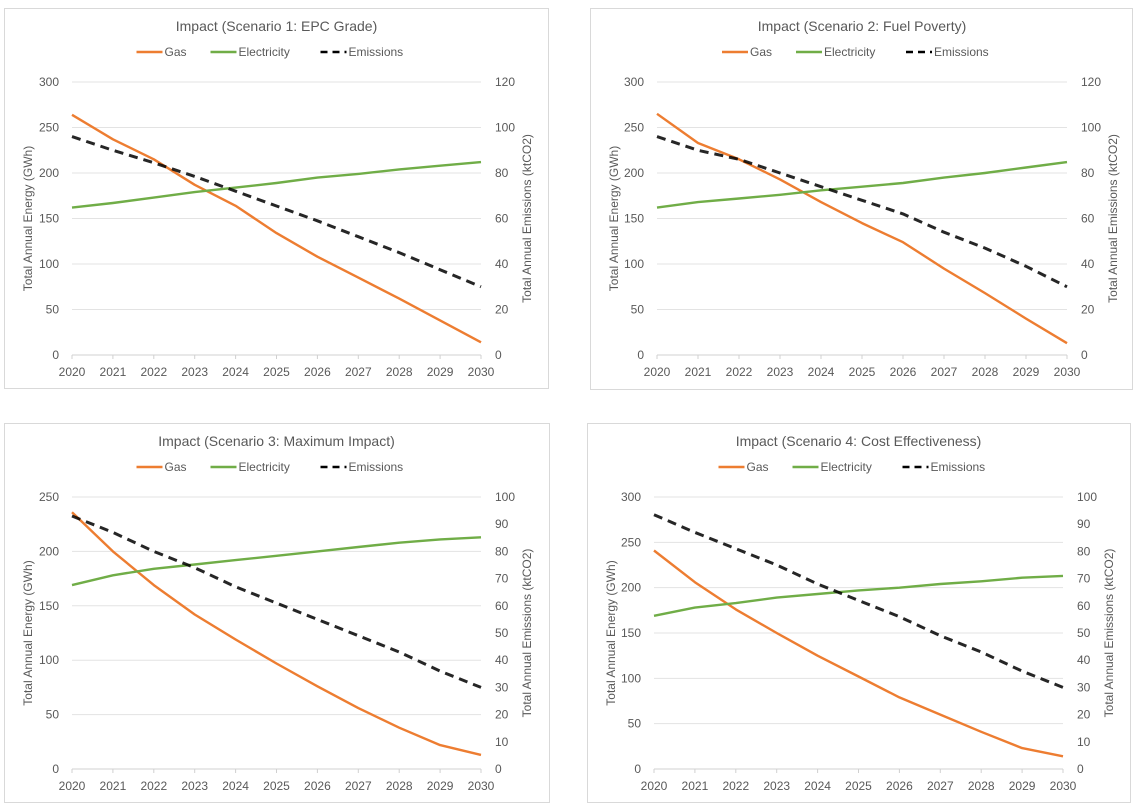 The height and width of the screenshot is (804, 1134). What do you see at coordinates (862, 212) in the screenshot?
I see `series-line-emissions` at bounding box center [862, 212].